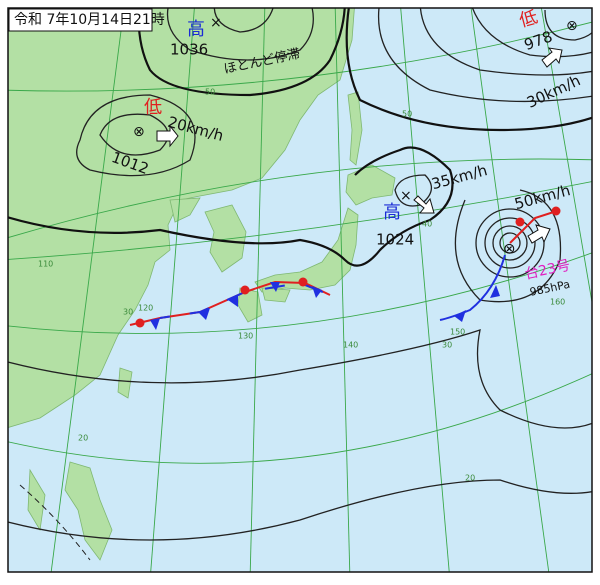 Image resolution: width=600 pixels, height=585 pixels. I want to click on map-label: 130, so click(245, 336).